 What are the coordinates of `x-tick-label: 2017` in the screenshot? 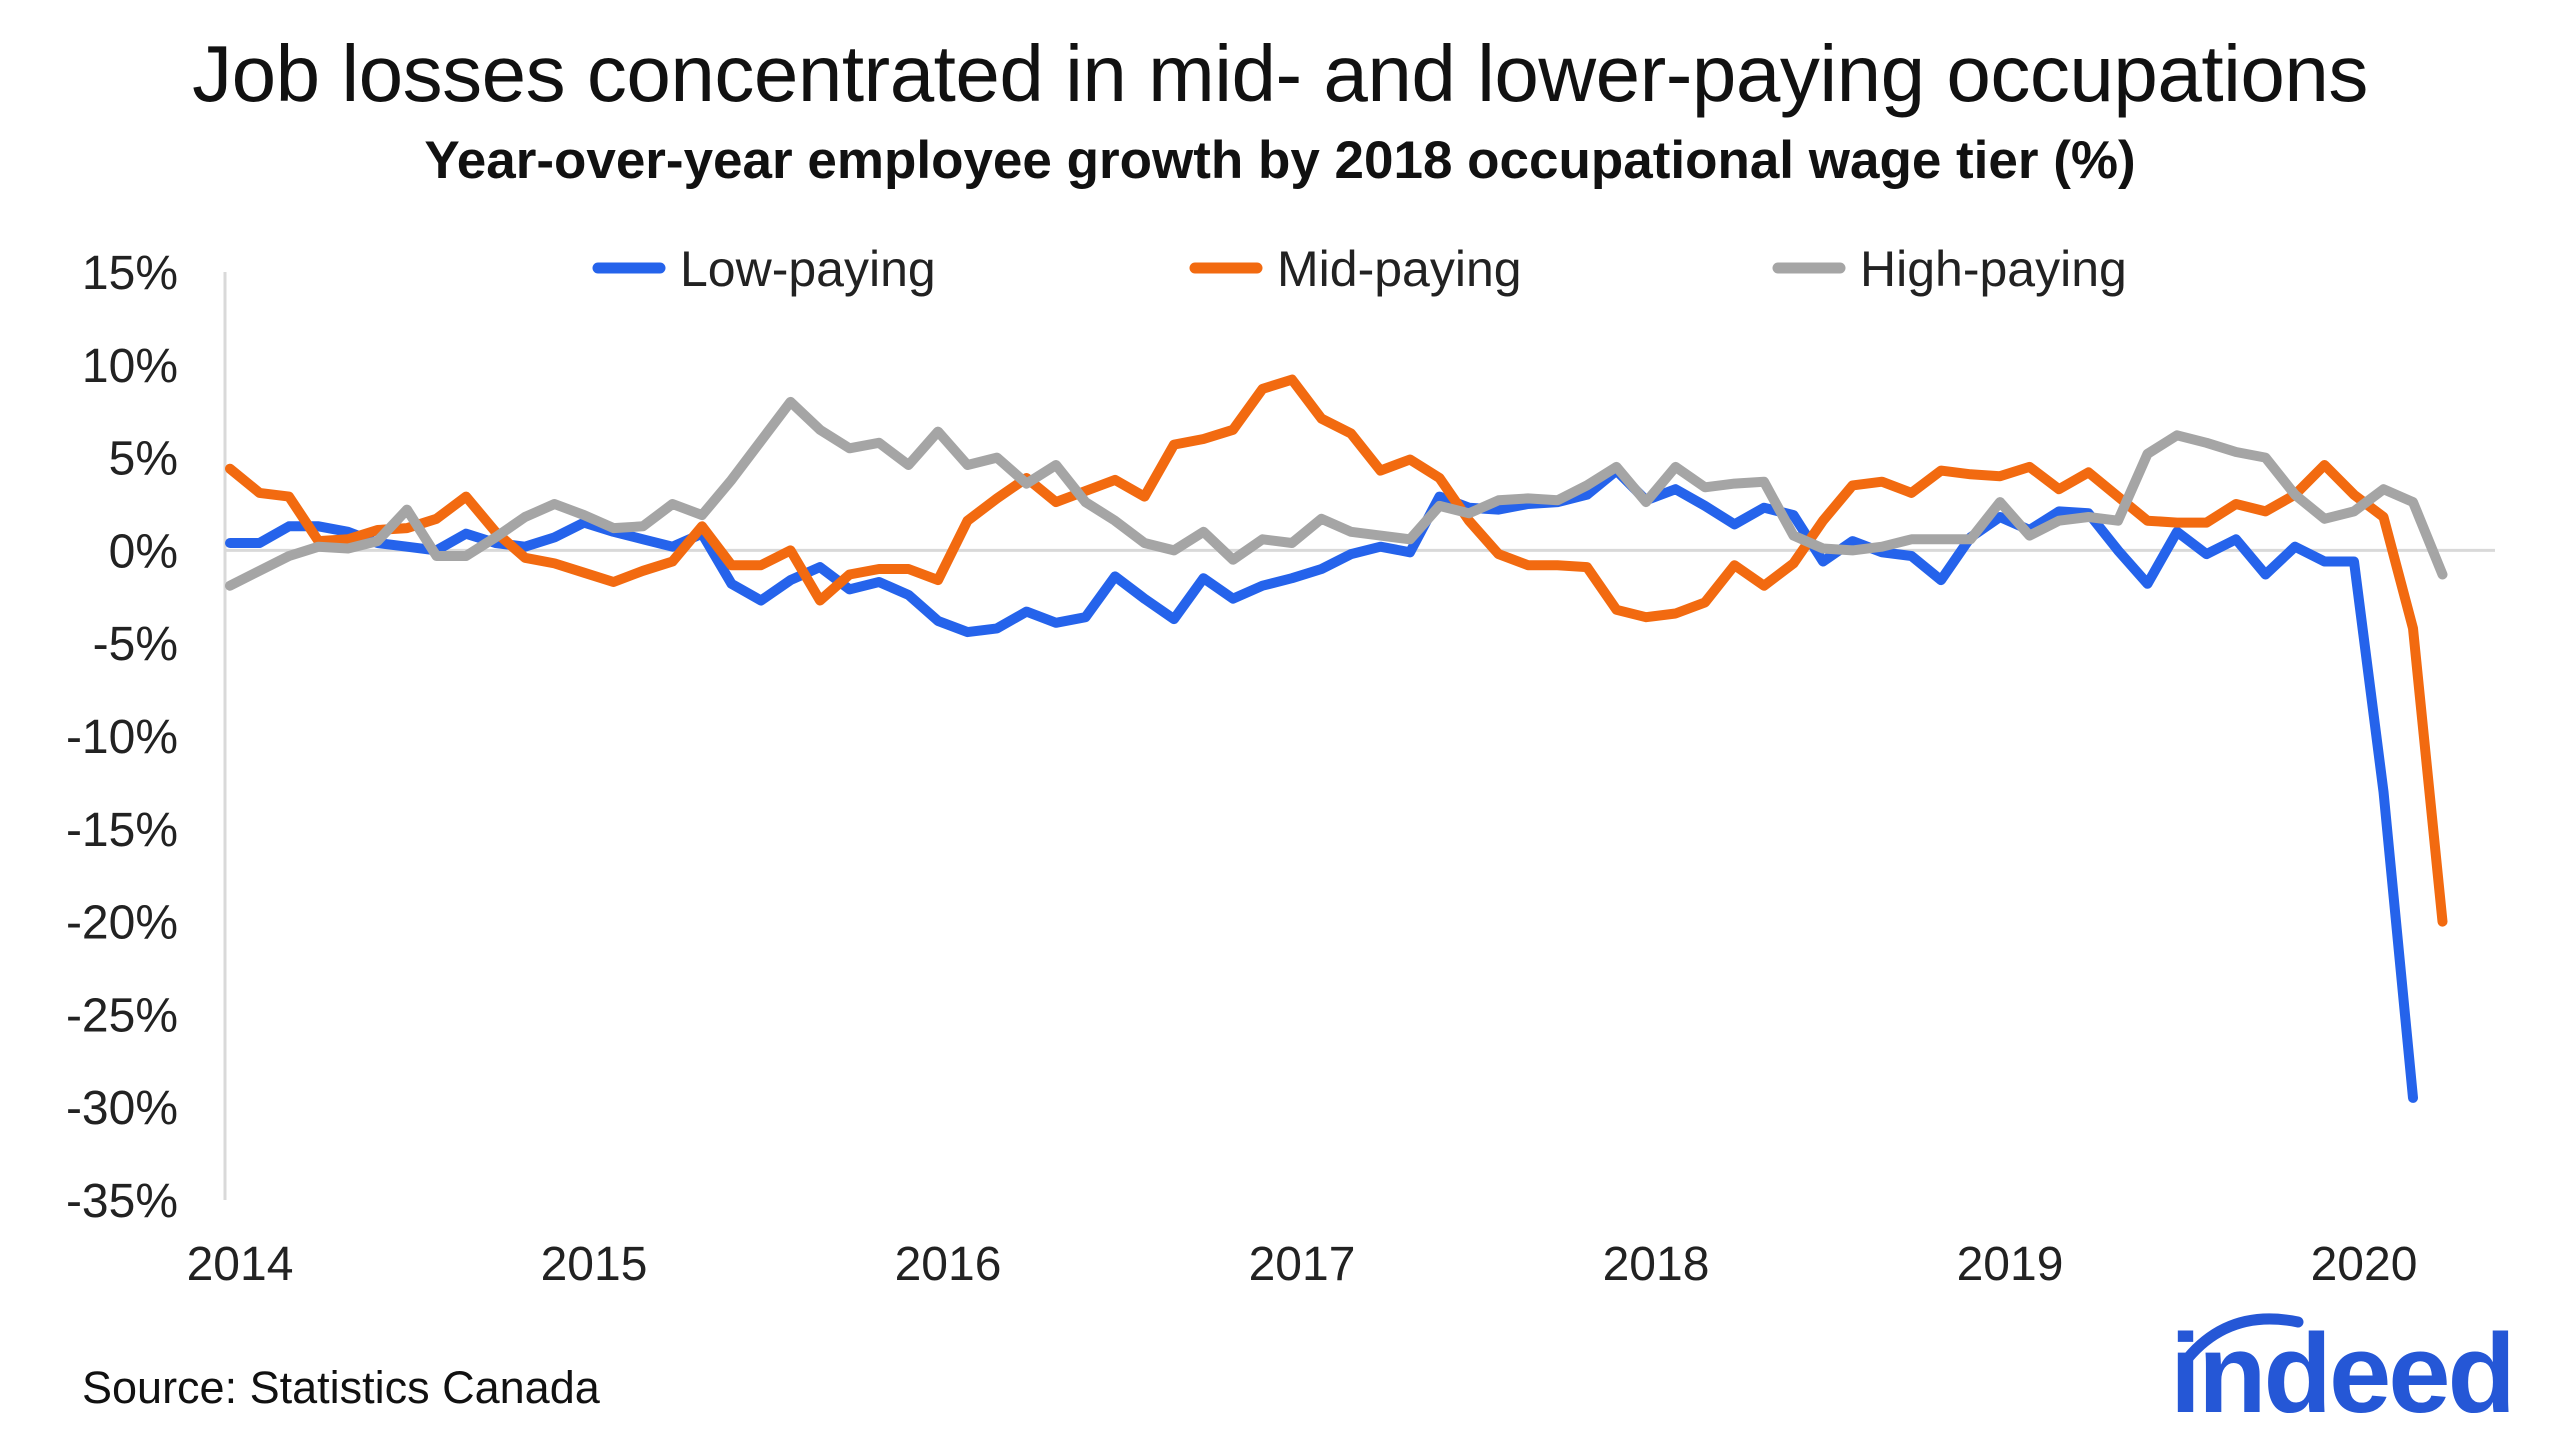 It's located at (1302, 1264).